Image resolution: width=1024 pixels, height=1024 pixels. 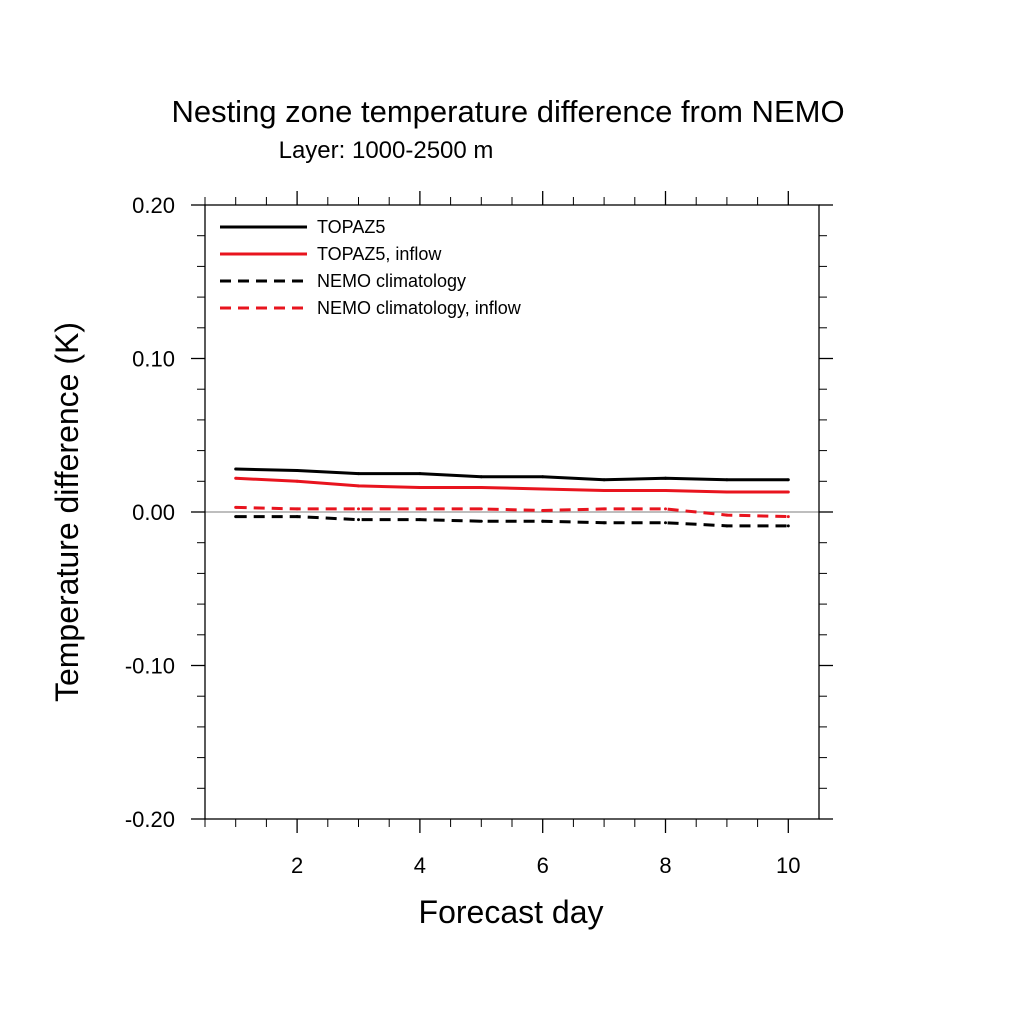 I want to click on x-tick-label: 4, so click(x=420, y=865).